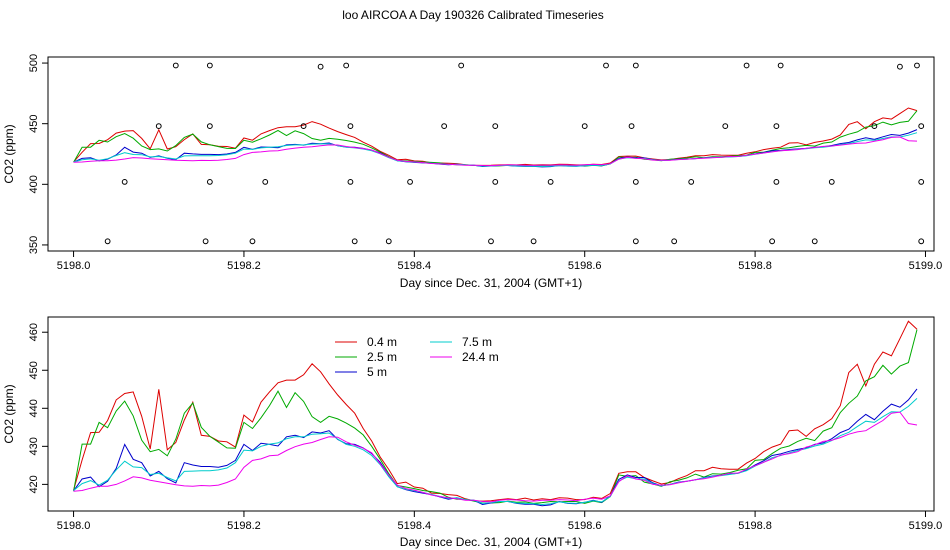  Describe the element at coordinates (34, 484) in the screenshot. I see `bottom-y-tick-label: 420` at that location.